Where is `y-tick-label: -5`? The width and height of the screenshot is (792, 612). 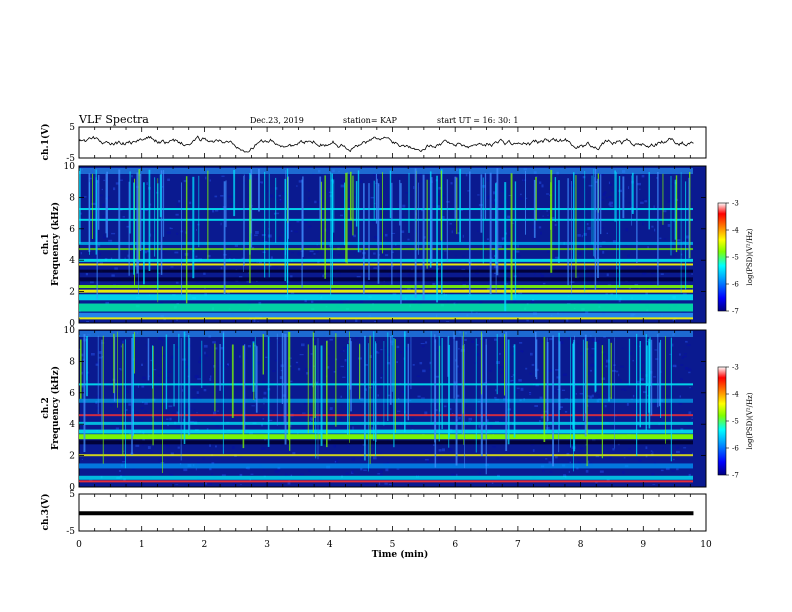 y-tick-label: -5 is located at coordinates (70, 159).